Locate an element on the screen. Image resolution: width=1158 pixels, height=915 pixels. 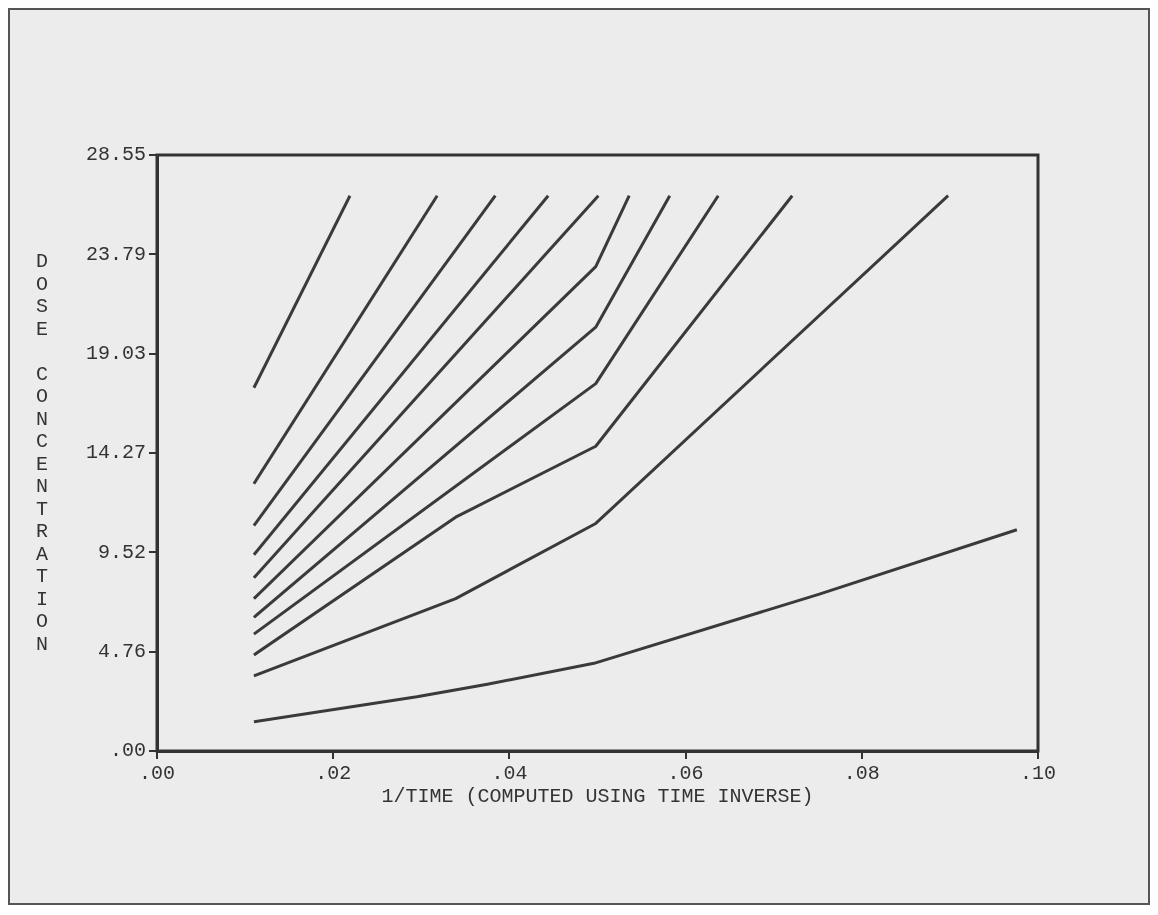
y-tick-label: 4.76 is located at coordinates (121, 651).